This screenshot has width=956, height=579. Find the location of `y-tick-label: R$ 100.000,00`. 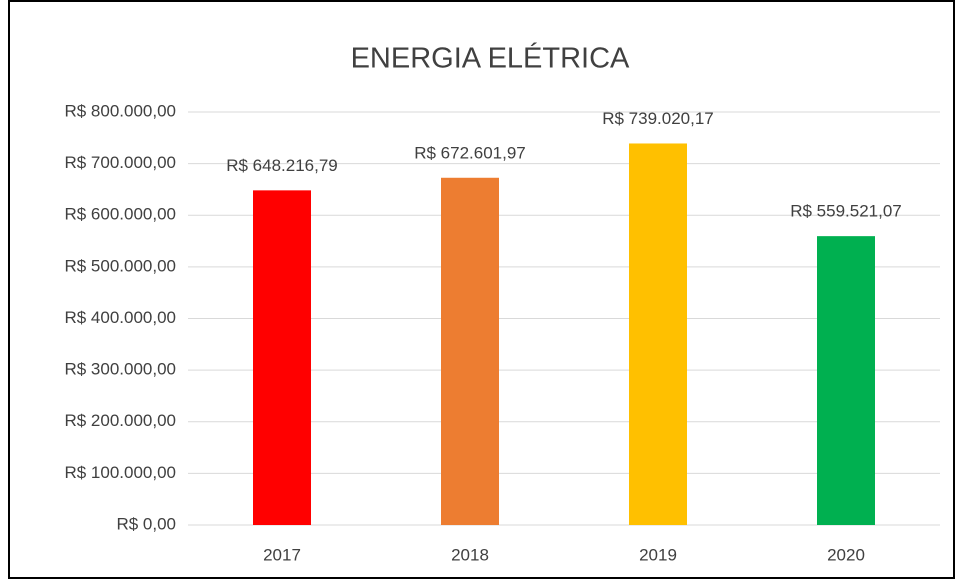

y-tick-label: R$ 100.000,00 is located at coordinates (120, 472).